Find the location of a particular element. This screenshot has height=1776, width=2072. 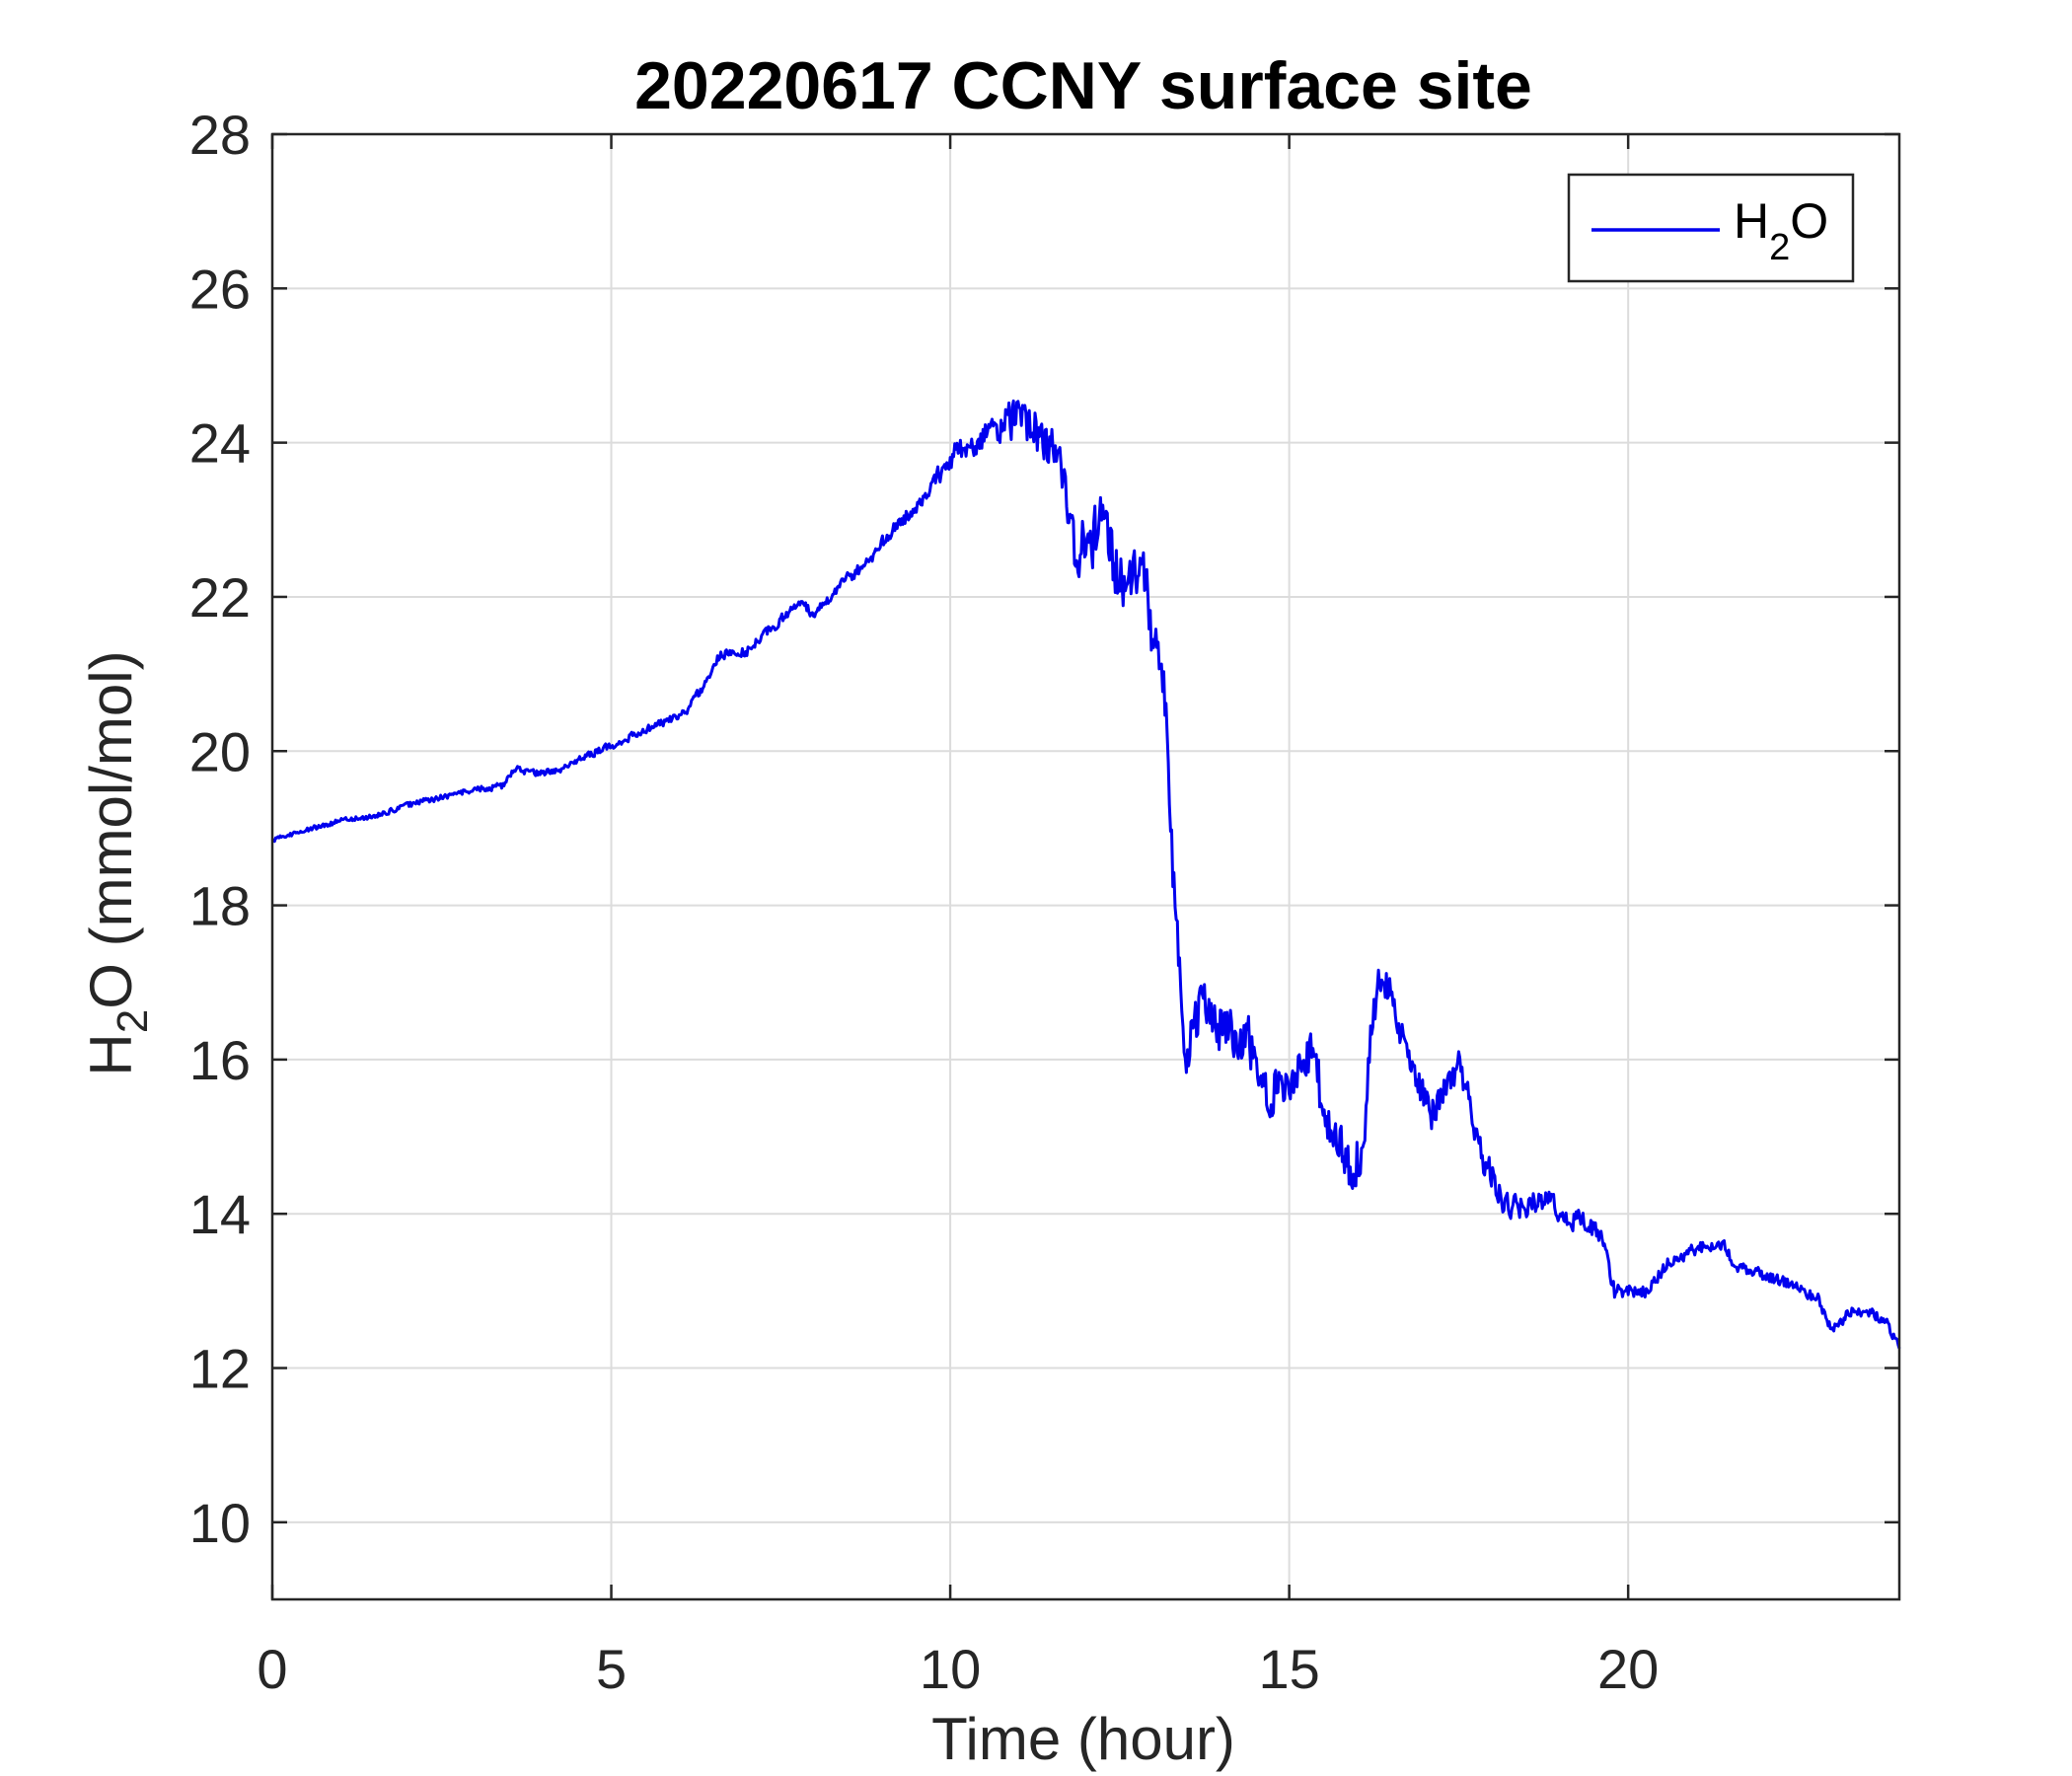

legend-label-rest: O is located at coordinates (1809, 221).